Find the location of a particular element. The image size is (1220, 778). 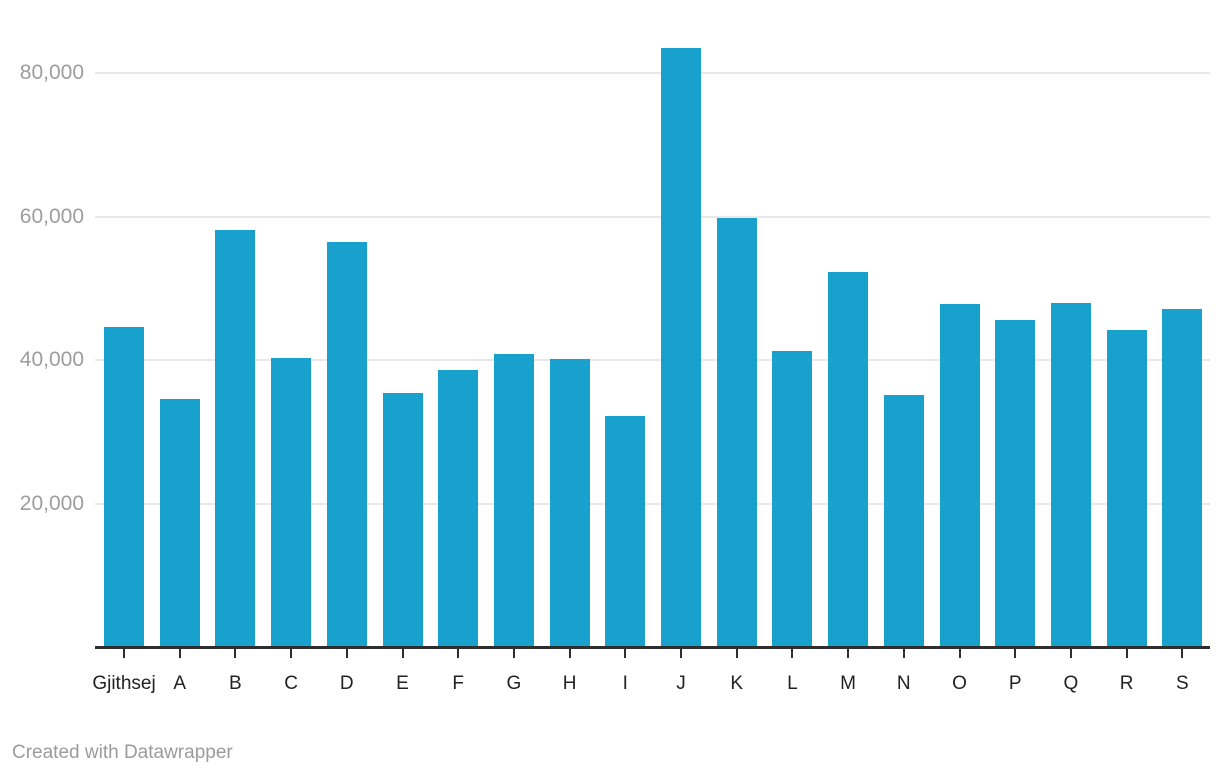

y-axis-tick-label: 60,000 is located at coordinates (51, 216).